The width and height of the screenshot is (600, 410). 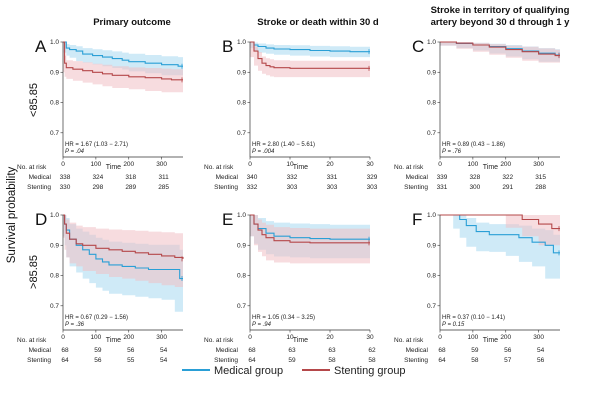 I want to click on panel-letter-B: B, so click(x=227, y=46).